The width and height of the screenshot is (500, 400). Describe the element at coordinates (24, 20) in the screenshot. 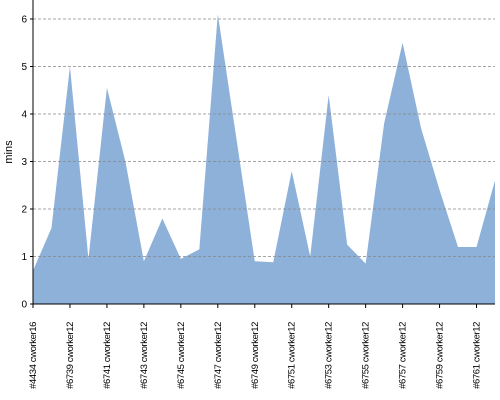

I see `y-tick-label: 6` at that location.